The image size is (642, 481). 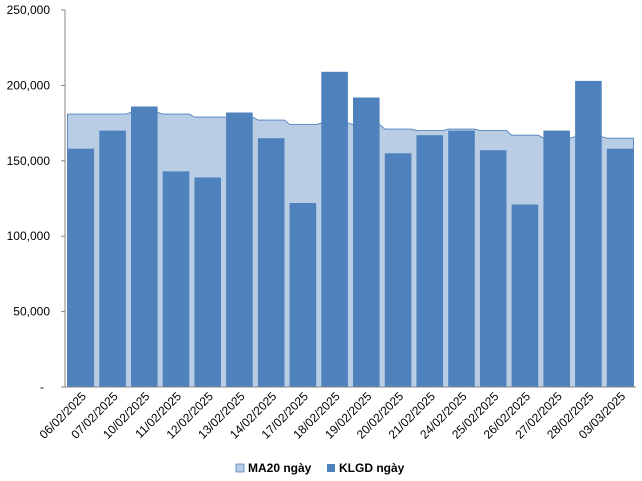 What do you see at coordinates (280, 468) in the screenshot?
I see `legend-label-ma20: MA20 ngày` at bounding box center [280, 468].